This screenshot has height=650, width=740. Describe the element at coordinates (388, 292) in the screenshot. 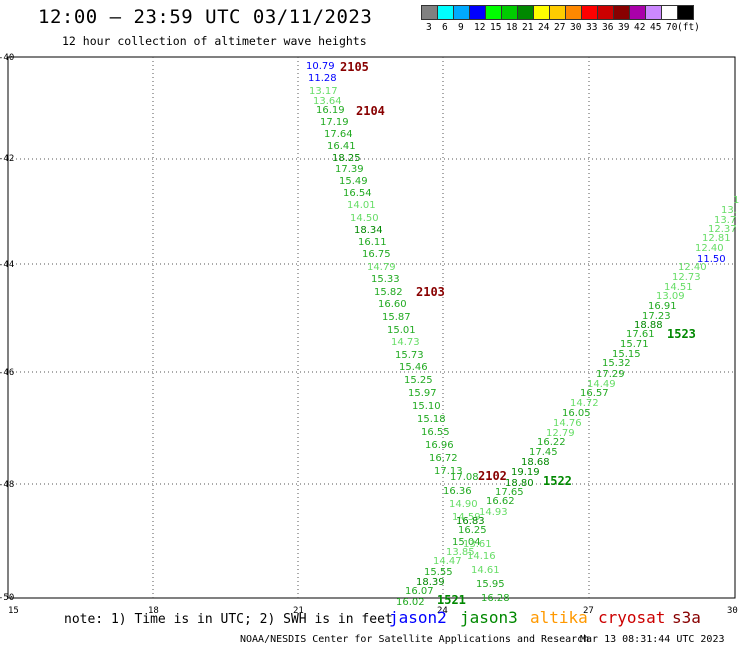

I see `wave-height-reading: 15.82` at that location.